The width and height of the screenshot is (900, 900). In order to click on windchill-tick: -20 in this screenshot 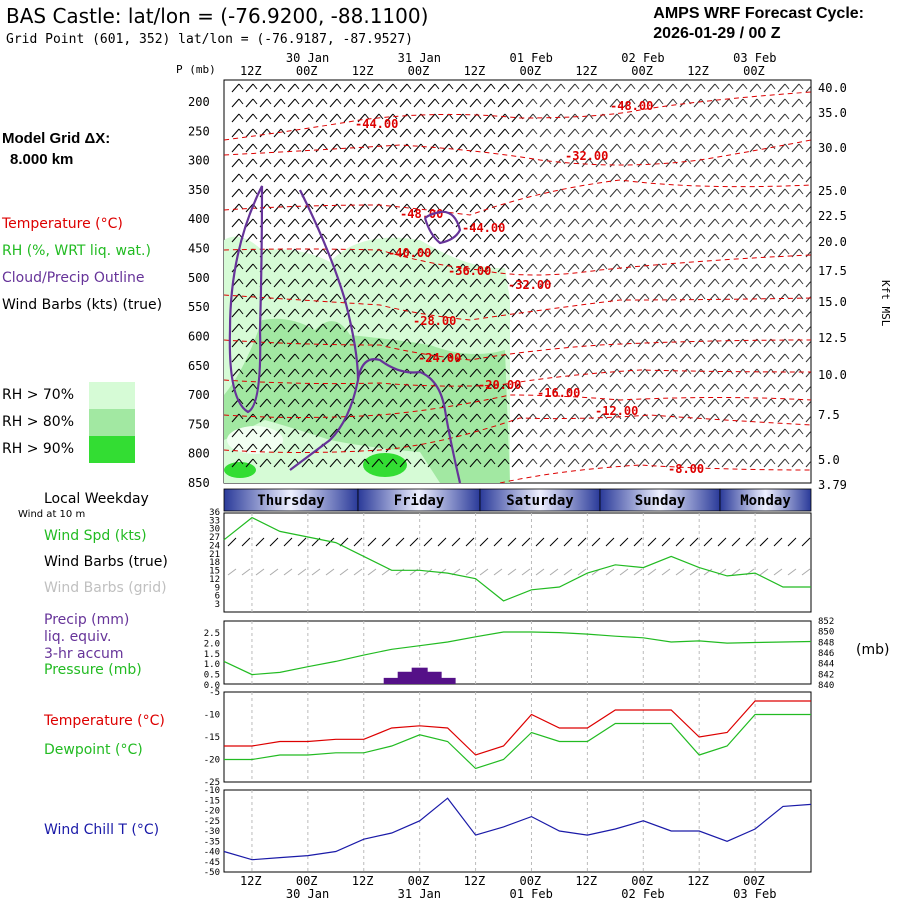, I will do `click(212, 812)`.